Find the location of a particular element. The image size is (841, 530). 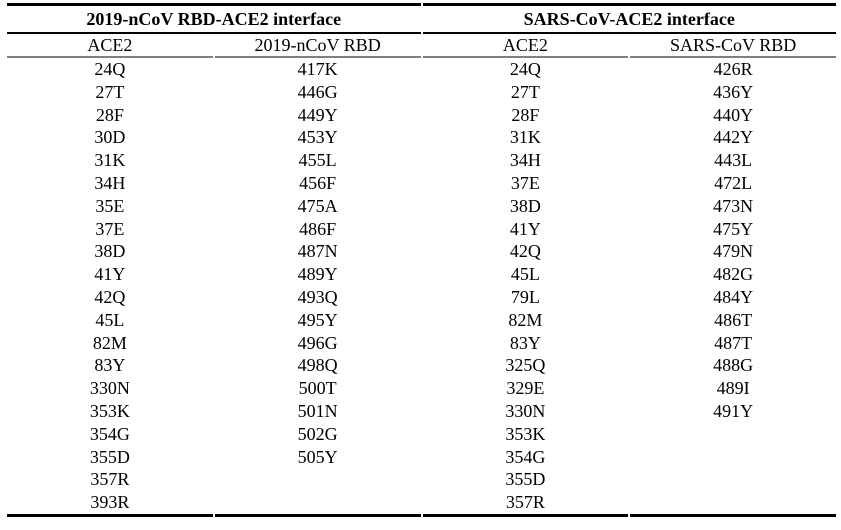

table-row: 357R 355D is located at coordinates (421, 479).